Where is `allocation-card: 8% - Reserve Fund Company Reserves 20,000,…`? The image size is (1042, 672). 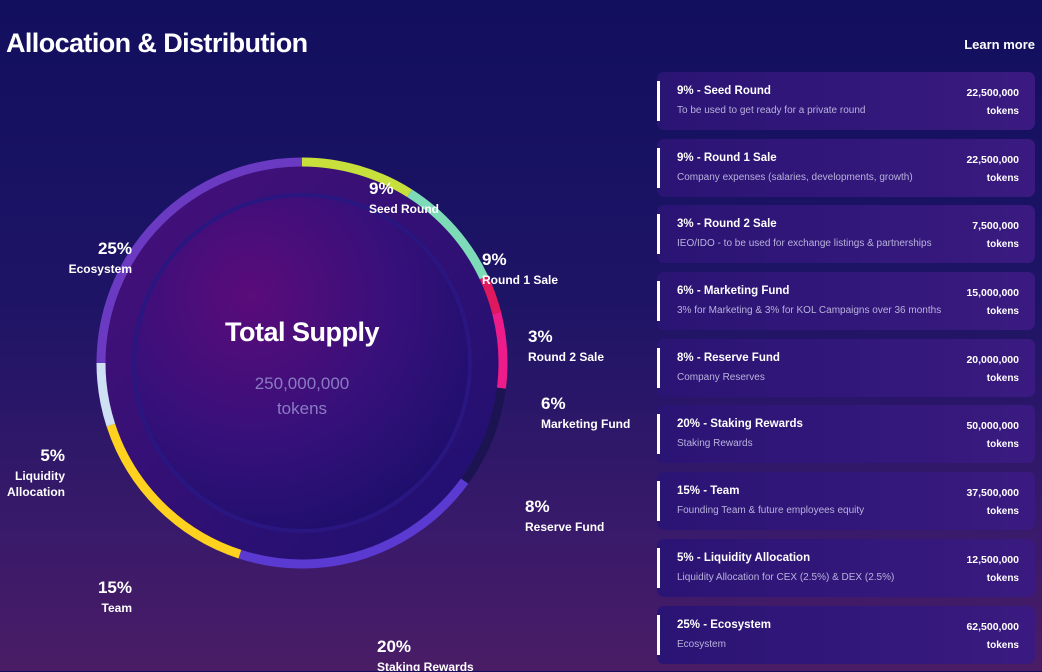 allocation-card: 8% - Reserve Fund Company Reserves 20,000,… is located at coordinates (846, 367).